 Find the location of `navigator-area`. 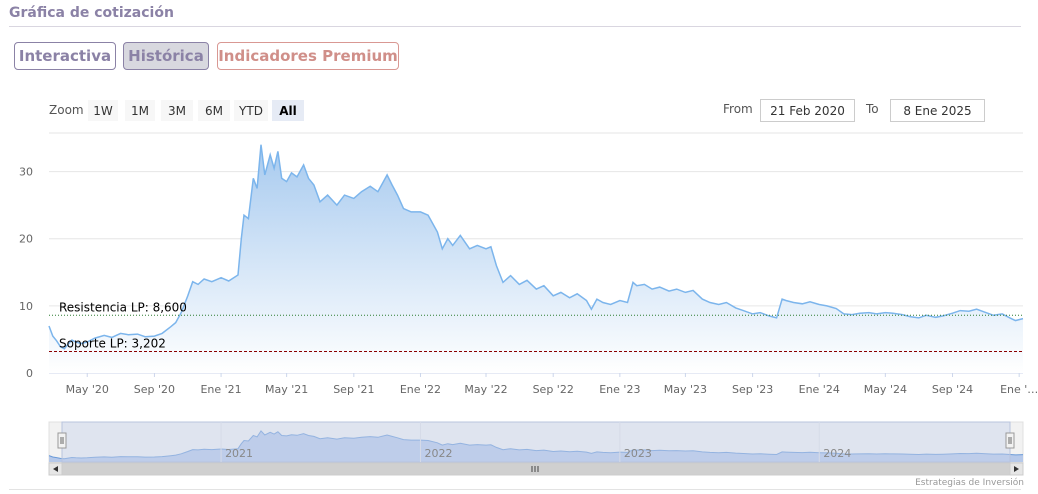

navigator-area is located at coordinates (536, 446).